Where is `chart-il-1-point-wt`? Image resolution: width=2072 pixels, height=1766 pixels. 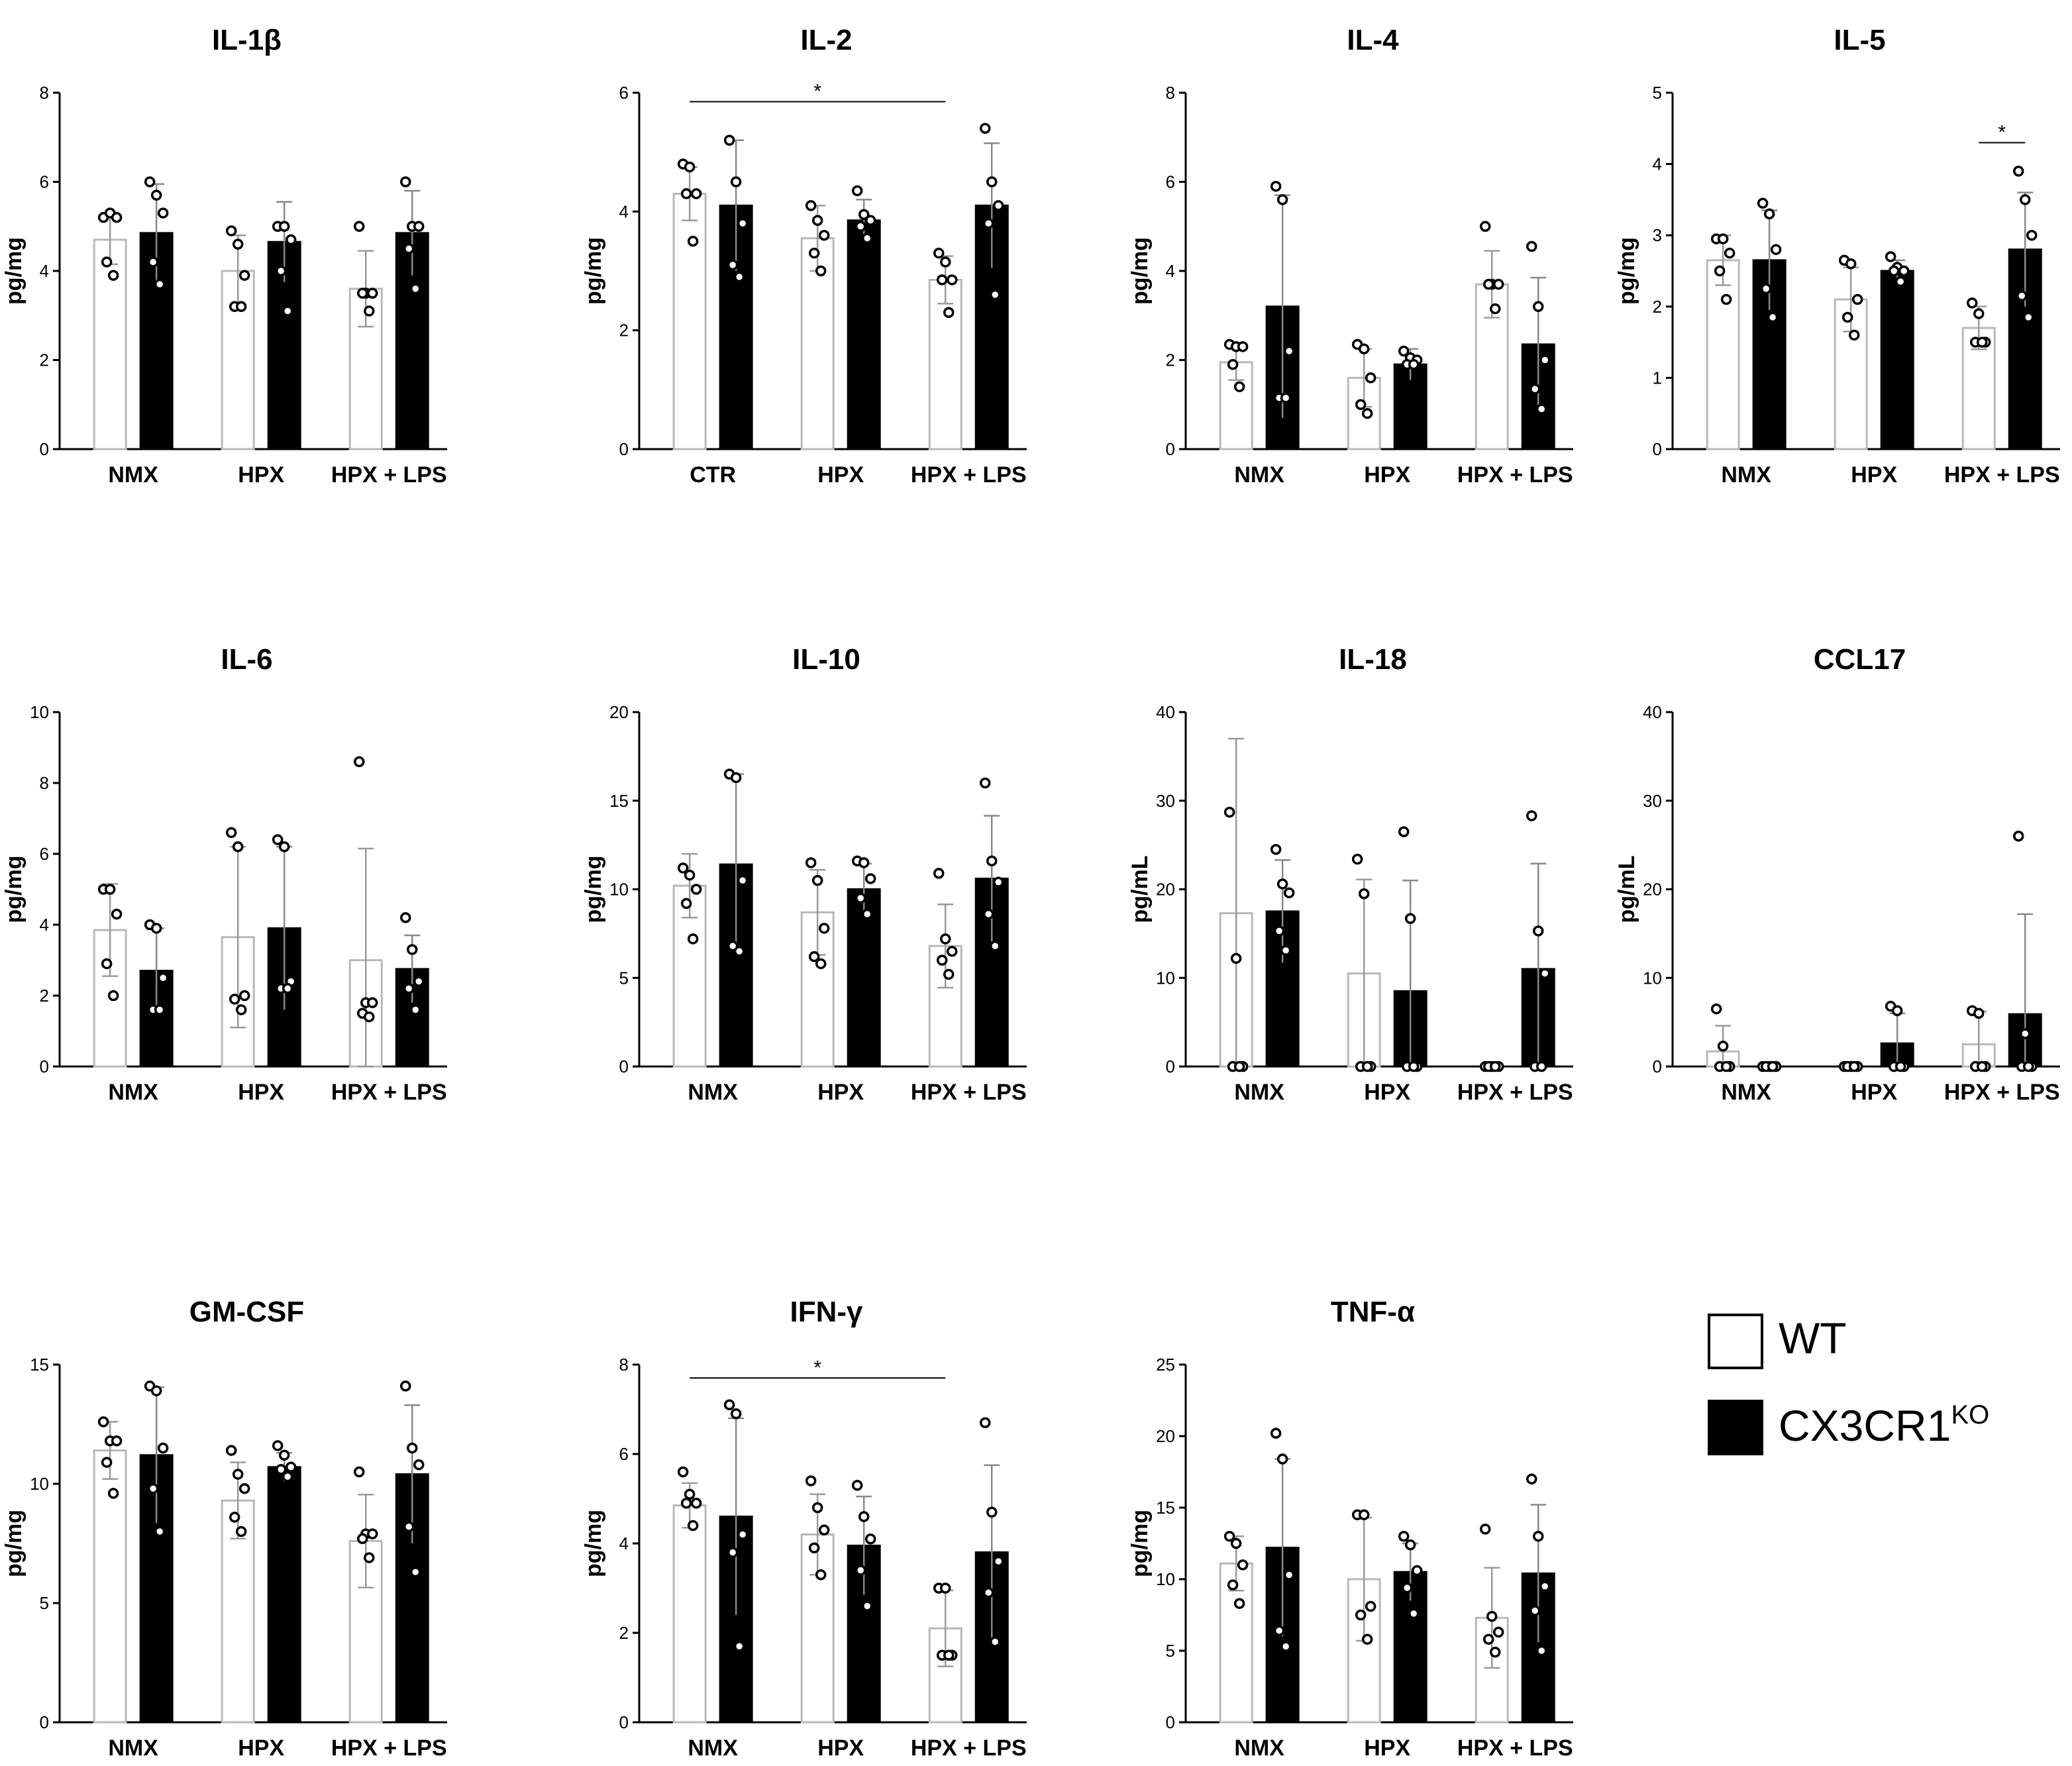
chart-il-1-point-wt is located at coordinates (231, 230).